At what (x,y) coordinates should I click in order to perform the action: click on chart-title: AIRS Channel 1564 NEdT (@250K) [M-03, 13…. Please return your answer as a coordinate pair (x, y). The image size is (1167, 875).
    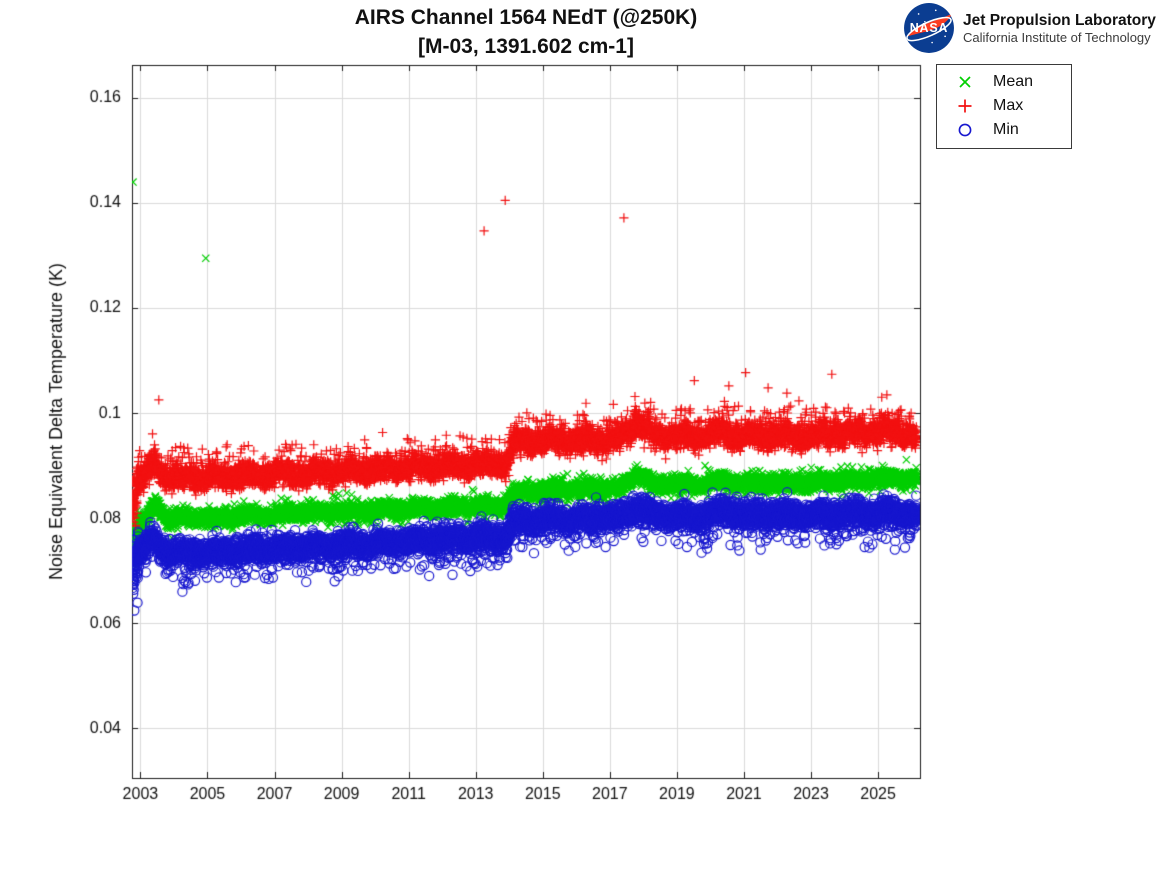
    Looking at the image, I should click on (526, 32).